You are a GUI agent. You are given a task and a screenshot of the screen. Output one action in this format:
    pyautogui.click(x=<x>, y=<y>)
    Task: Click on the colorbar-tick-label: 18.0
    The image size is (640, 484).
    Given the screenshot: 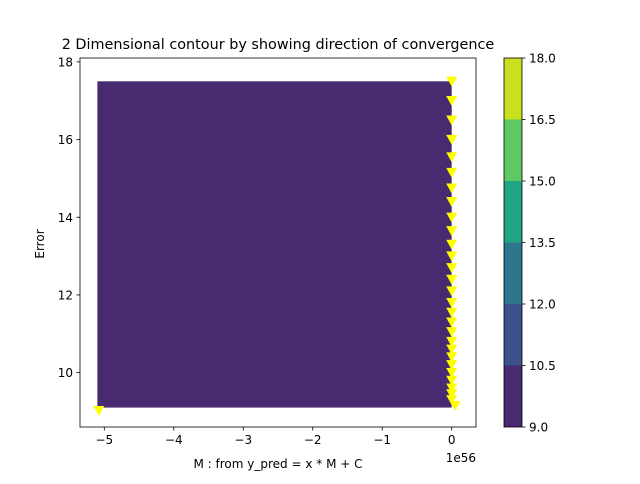 What is the action you would take?
    pyautogui.click(x=542, y=59)
    